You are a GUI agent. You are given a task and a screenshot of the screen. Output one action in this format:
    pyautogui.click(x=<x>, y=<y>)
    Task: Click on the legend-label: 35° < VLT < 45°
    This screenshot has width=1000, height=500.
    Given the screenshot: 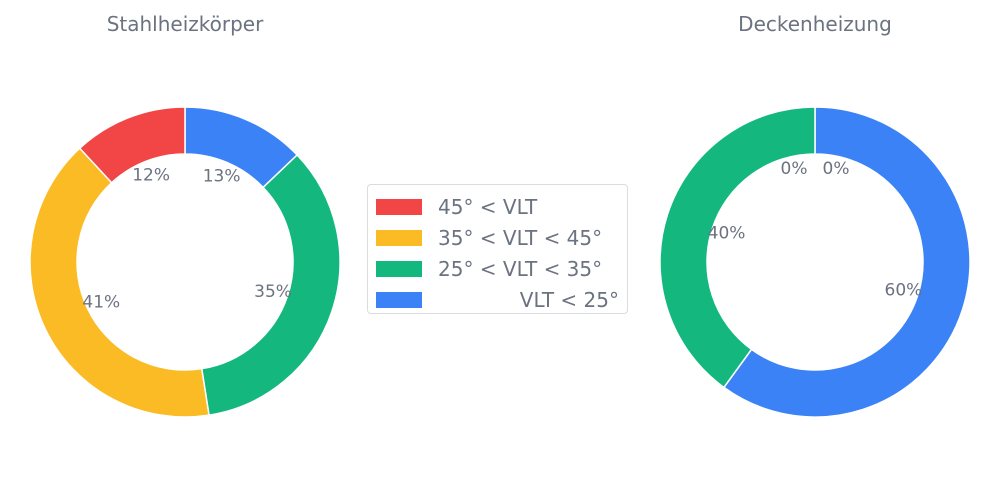 What is the action you would take?
    pyautogui.click(x=520, y=237)
    